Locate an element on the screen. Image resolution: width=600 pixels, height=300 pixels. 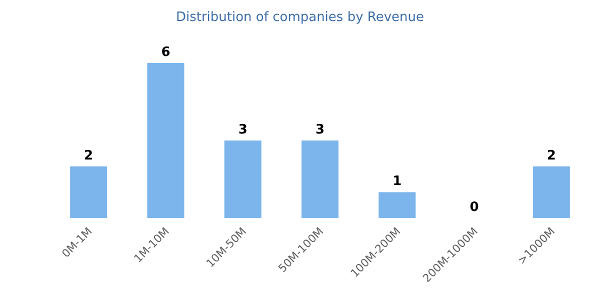
data-label: 1 is located at coordinates (397, 182).